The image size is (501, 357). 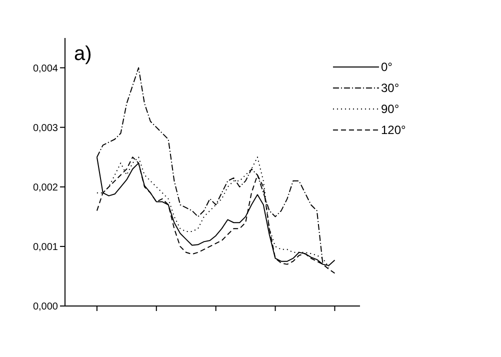 What do you see at coordinates (83, 54) in the screenshot?
I see `text: a)` at bounding box center [83, 54].